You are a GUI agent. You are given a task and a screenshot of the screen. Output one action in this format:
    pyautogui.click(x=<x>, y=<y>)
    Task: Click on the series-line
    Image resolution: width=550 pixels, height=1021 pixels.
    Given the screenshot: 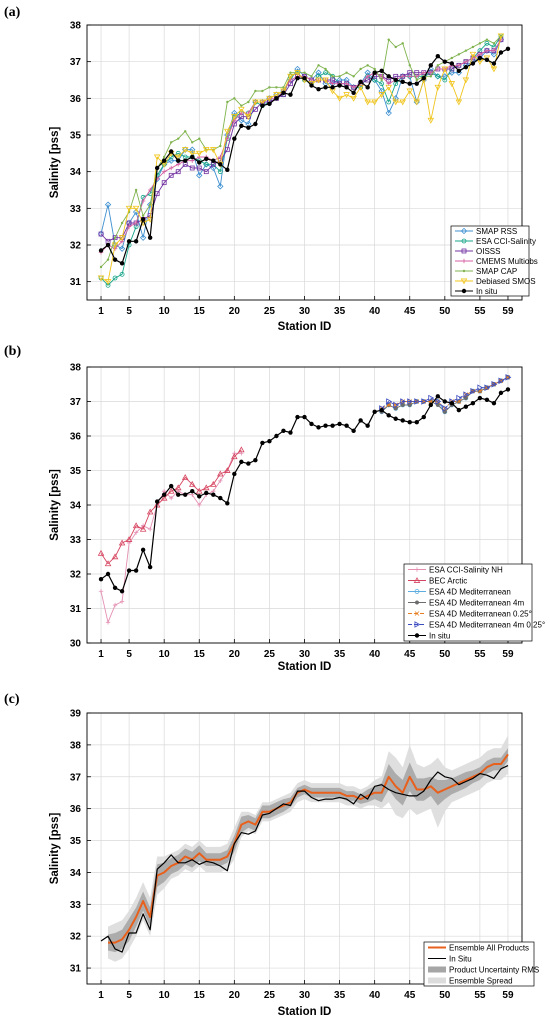 What is the action you would take?
    pyautogui.click(x=304, y=859)
    